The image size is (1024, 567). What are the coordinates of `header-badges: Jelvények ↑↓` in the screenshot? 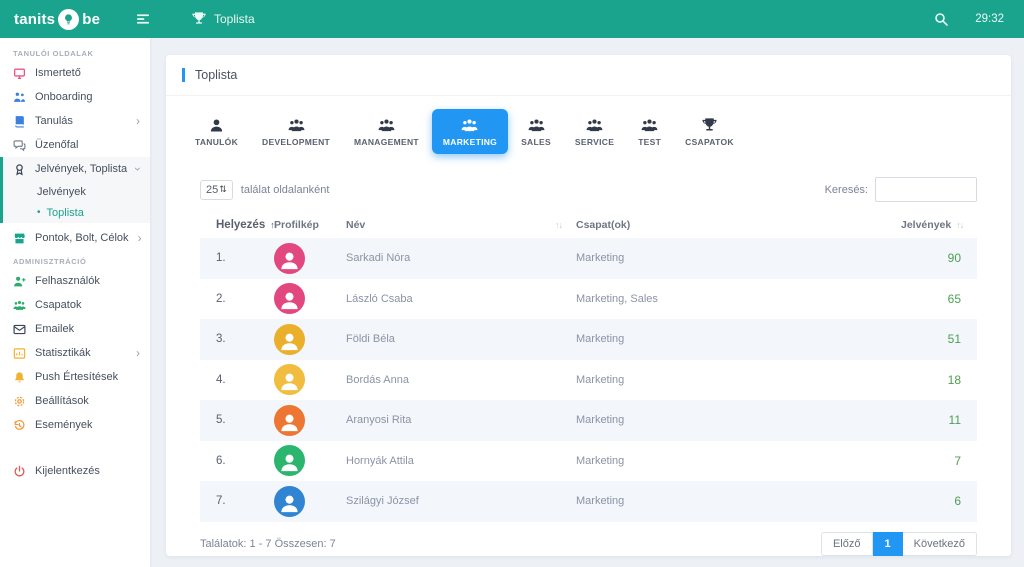 It's located at (932, 225).